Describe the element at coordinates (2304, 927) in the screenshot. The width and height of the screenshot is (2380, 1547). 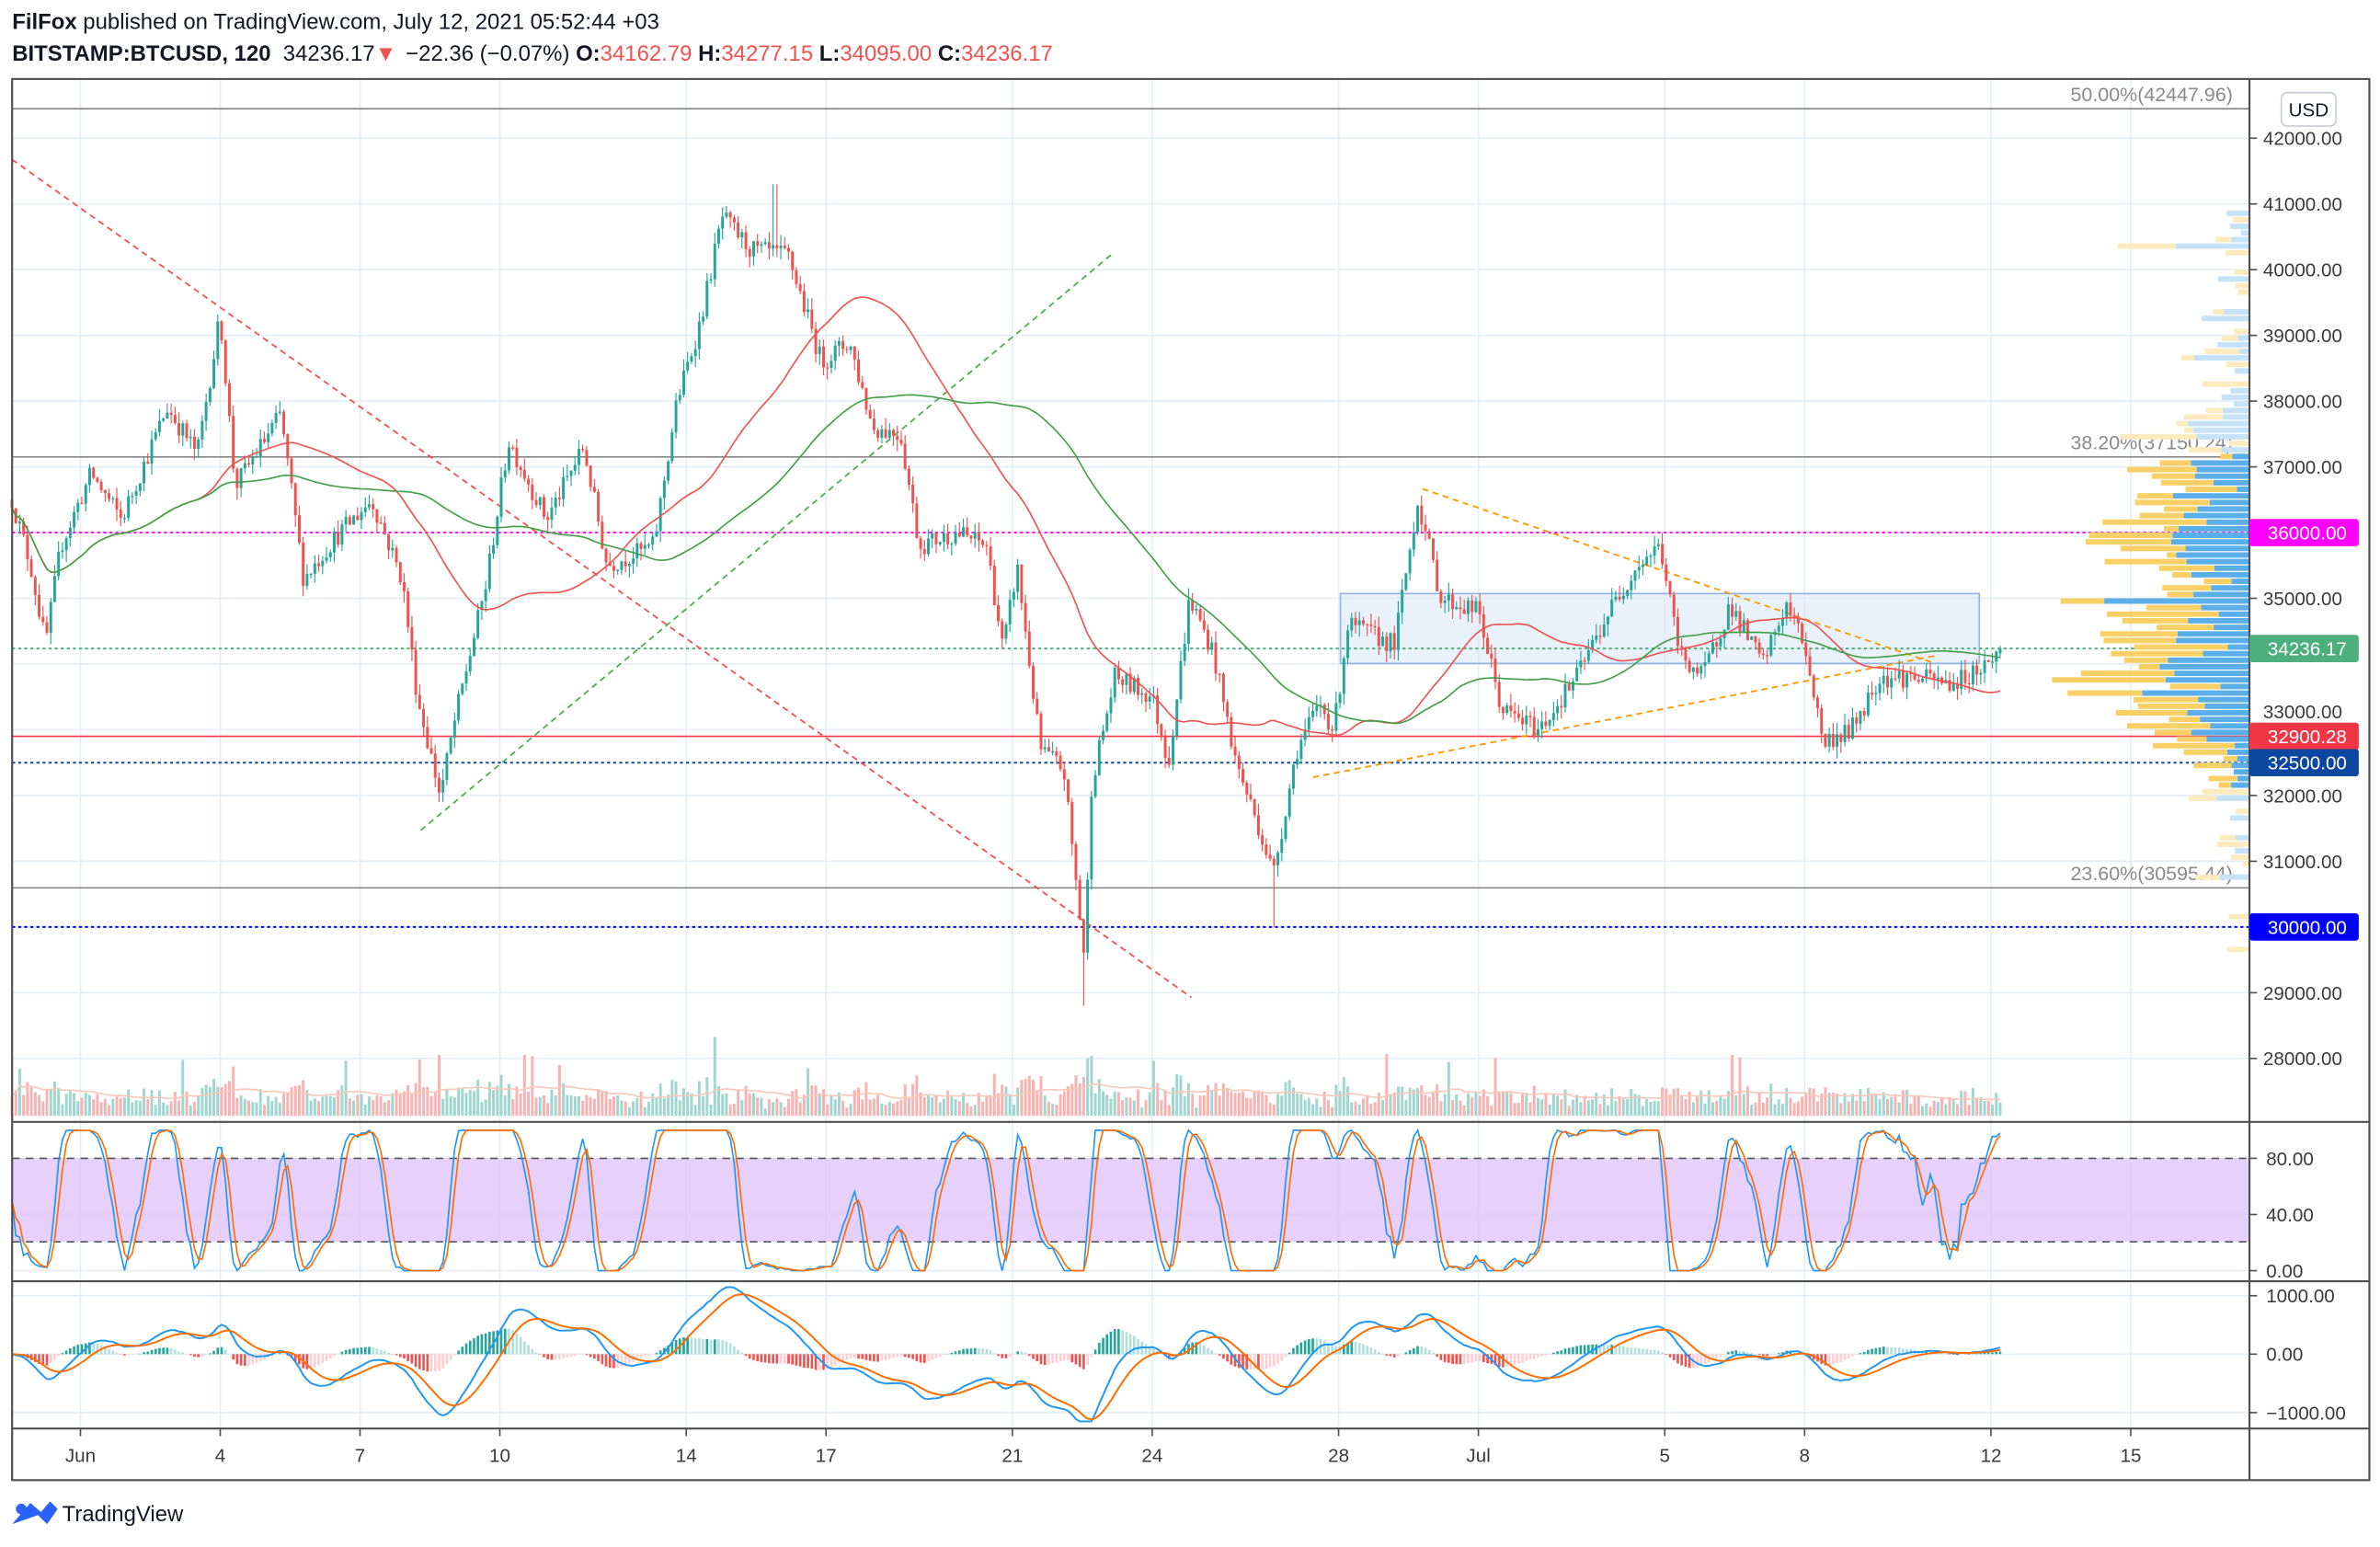
I see `price-level-badge: 30000.00` at that location.